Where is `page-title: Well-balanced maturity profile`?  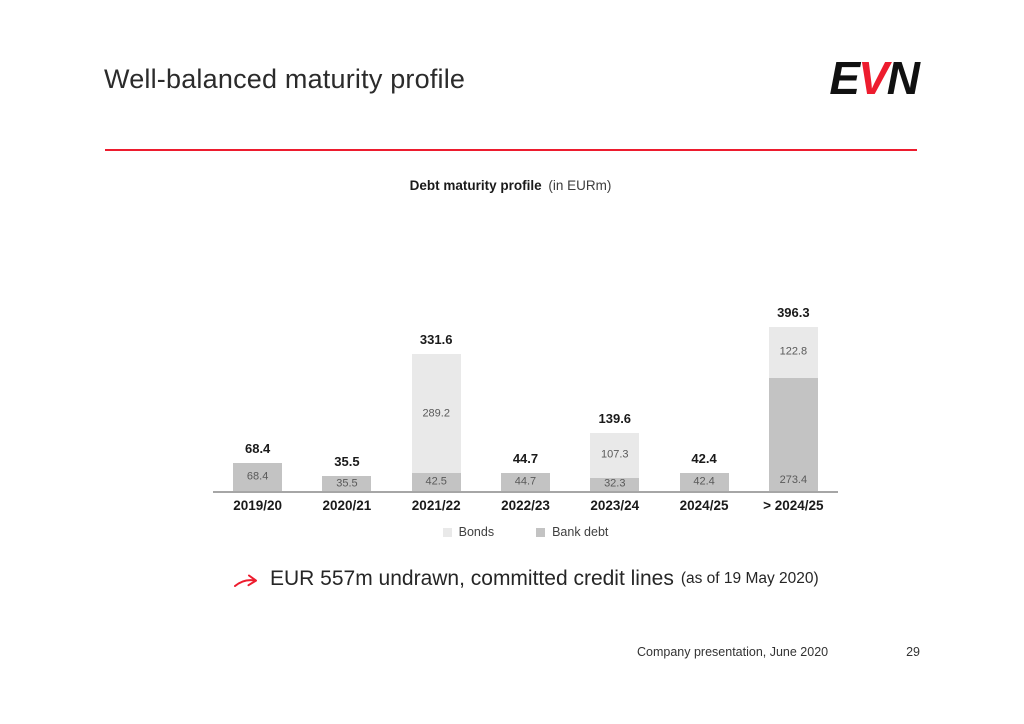
page-title: Well-balanced maturity profile is located at coordinates (285, 79).